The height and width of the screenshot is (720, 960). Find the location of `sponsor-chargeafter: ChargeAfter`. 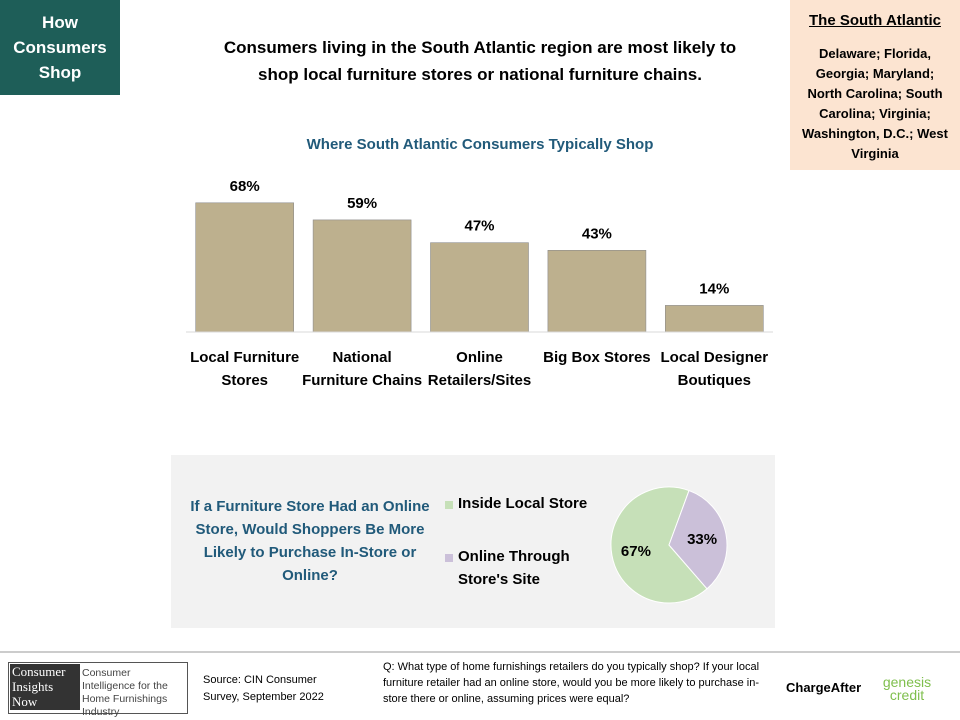

sponsor-chargeafter: ChargeAfter is located at coordinates (824, 687).